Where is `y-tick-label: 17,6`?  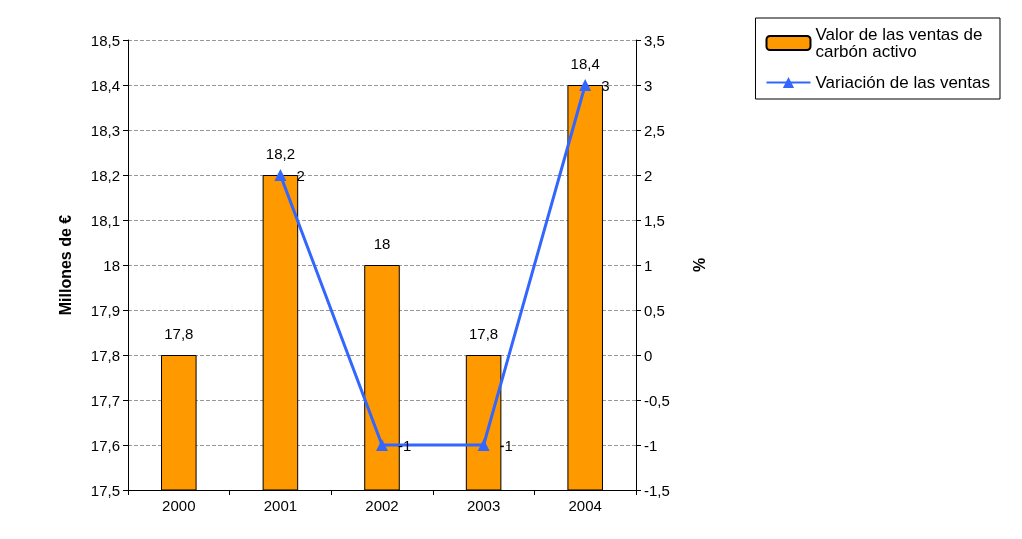
y-tick-label: 17,6 is located at coordinates (105, 445).